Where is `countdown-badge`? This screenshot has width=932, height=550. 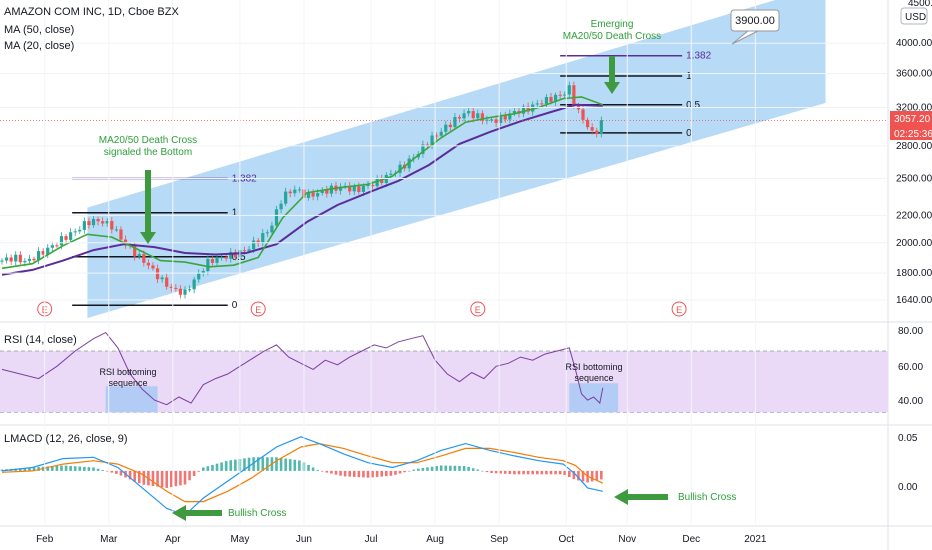 countdown-badge is located at coordinates (911, 133).